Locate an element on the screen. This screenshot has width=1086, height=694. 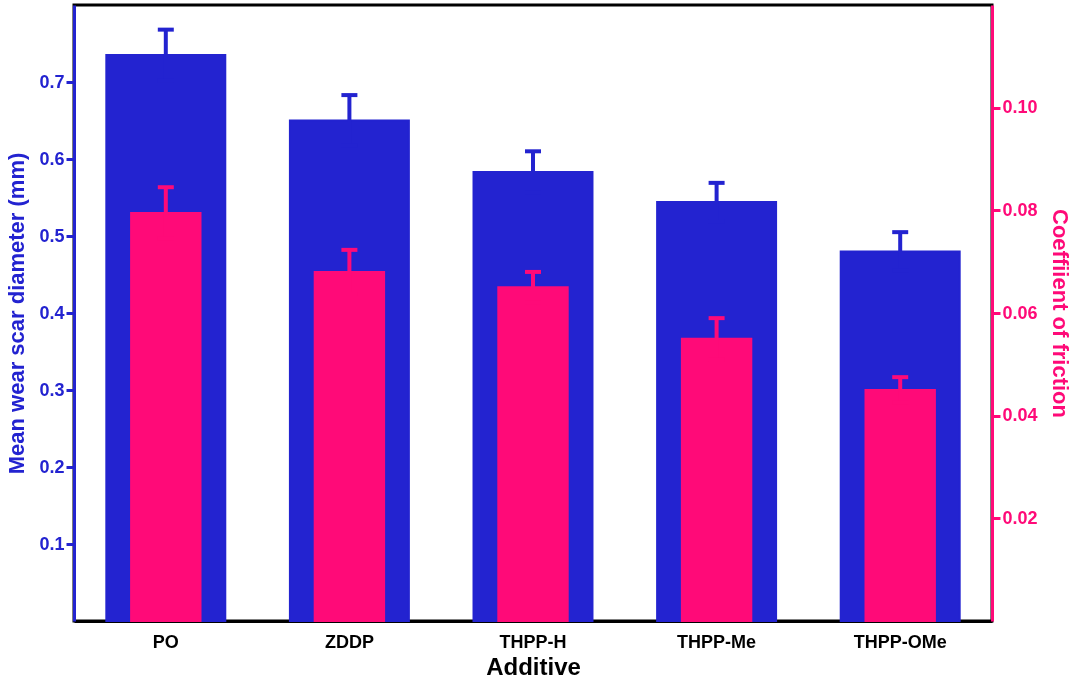
y2-tick-label: 0.06 is located at coordinates (1020, 312).